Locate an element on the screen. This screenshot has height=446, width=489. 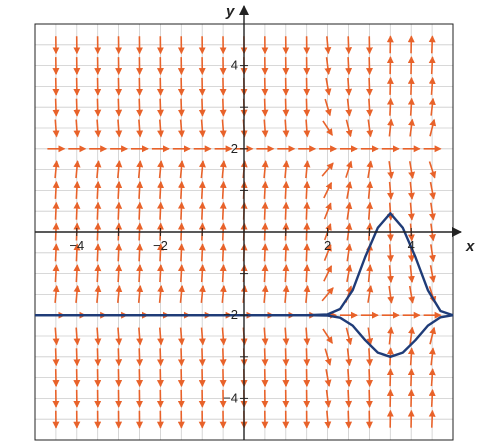
y-tick-label: −4 is located at coordinates (230, 397).